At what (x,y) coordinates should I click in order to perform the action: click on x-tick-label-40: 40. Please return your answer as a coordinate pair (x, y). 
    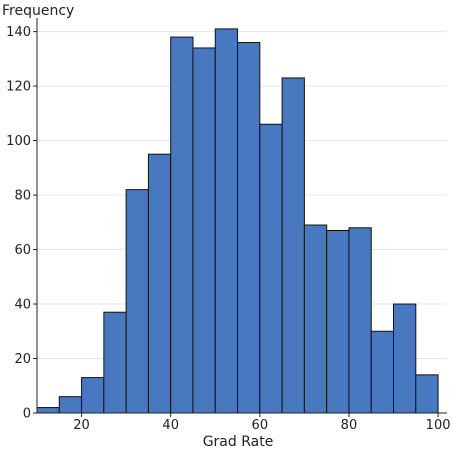
    Looking at the image, I should click on (170, 425).